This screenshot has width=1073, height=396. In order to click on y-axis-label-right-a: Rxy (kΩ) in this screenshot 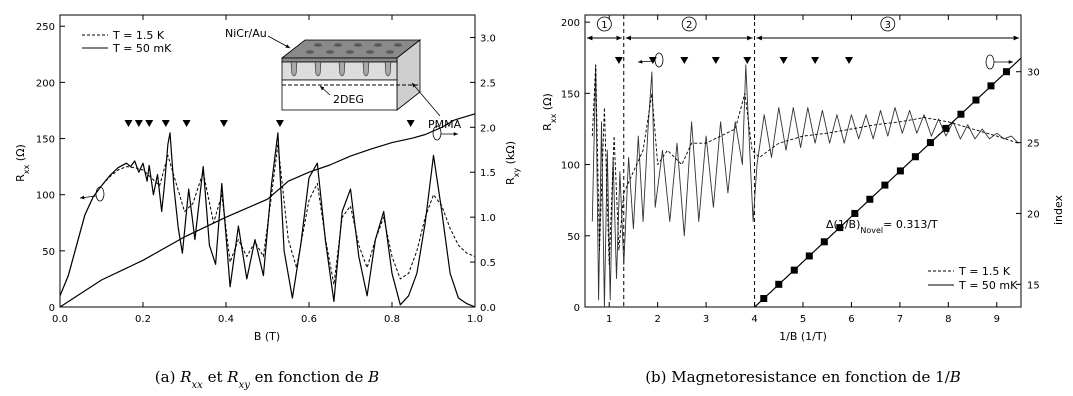, I will do `click(512, 163)`.